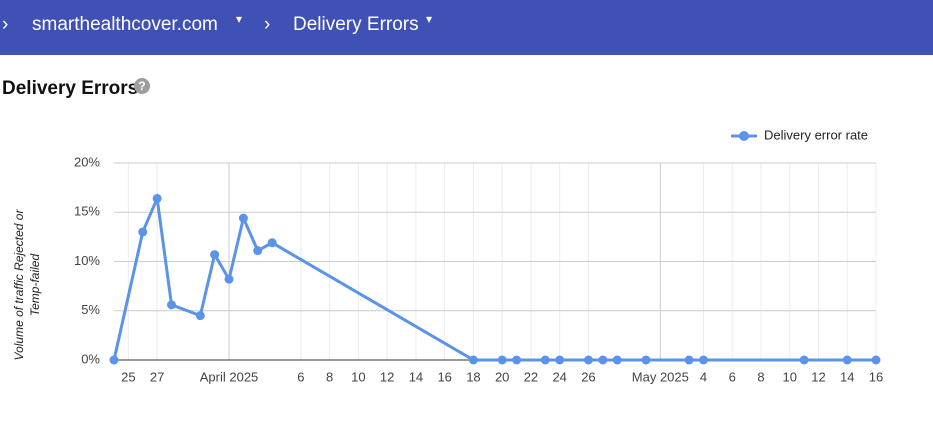 The height and width of the screenshot is (426, 933). I want to click on breadcrumb: Delivery Errors, so click(356, 24).